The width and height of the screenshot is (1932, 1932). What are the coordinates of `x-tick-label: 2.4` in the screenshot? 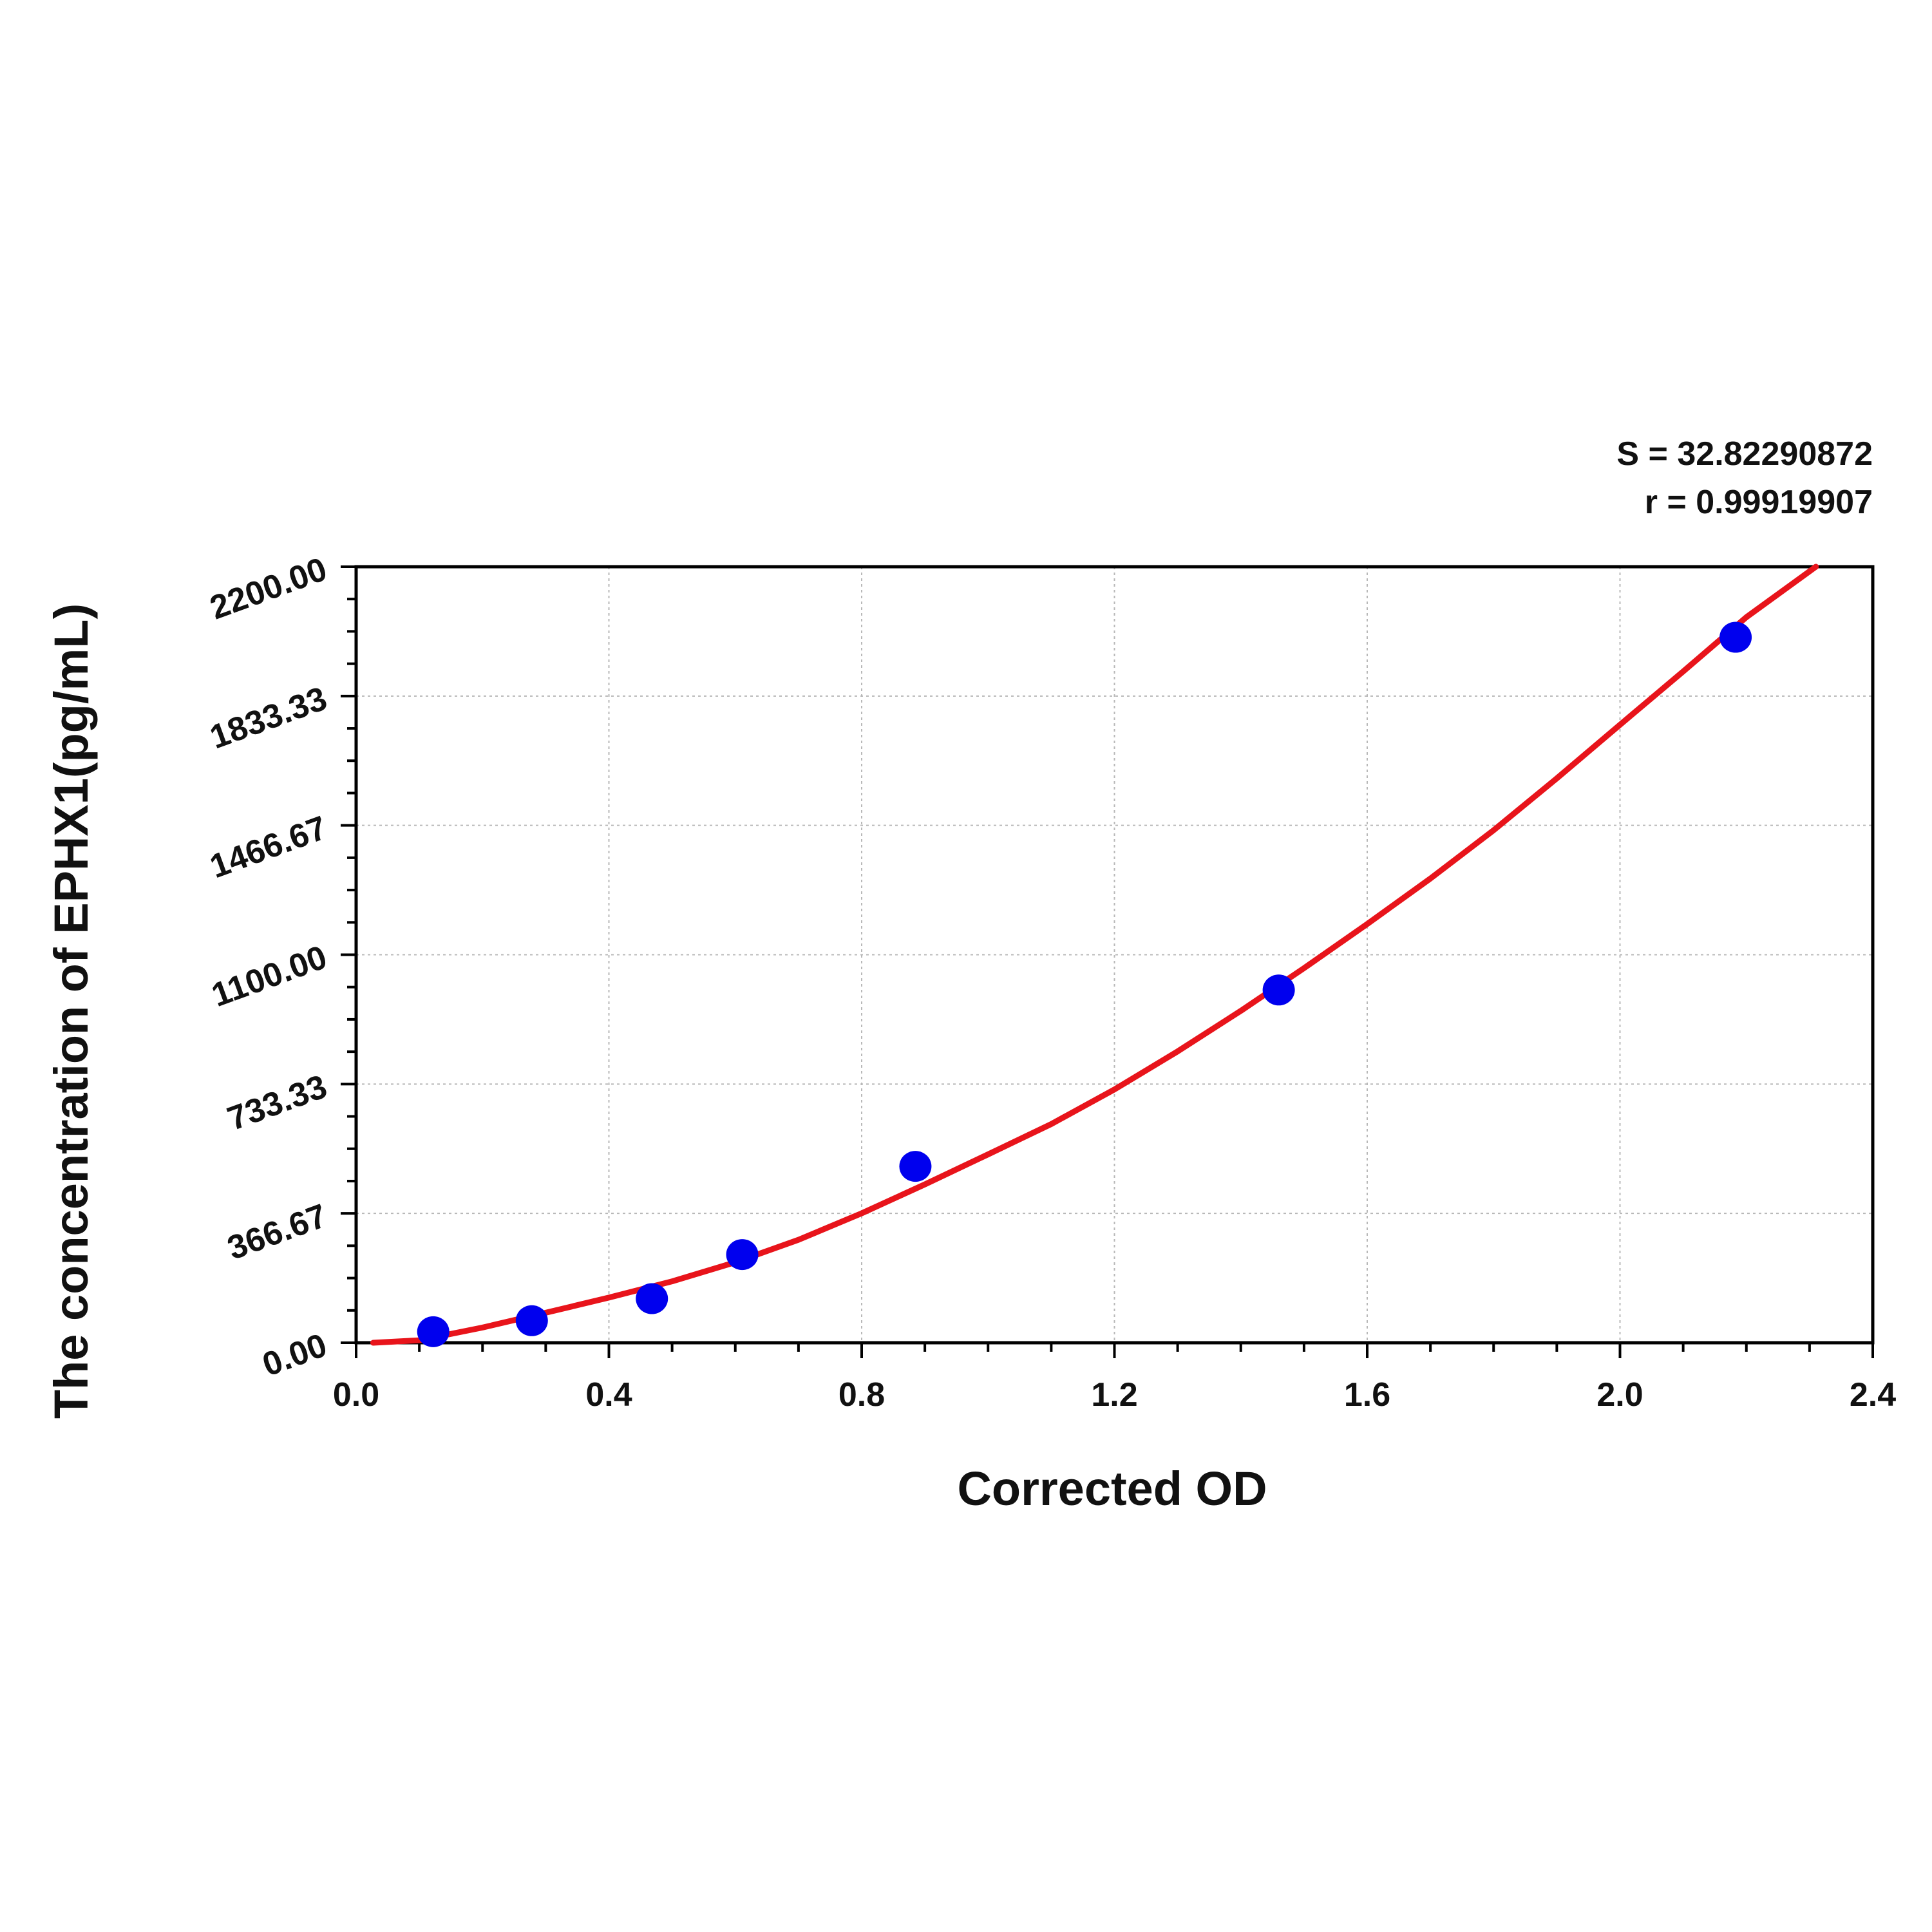 It's located at (1873, 1395).